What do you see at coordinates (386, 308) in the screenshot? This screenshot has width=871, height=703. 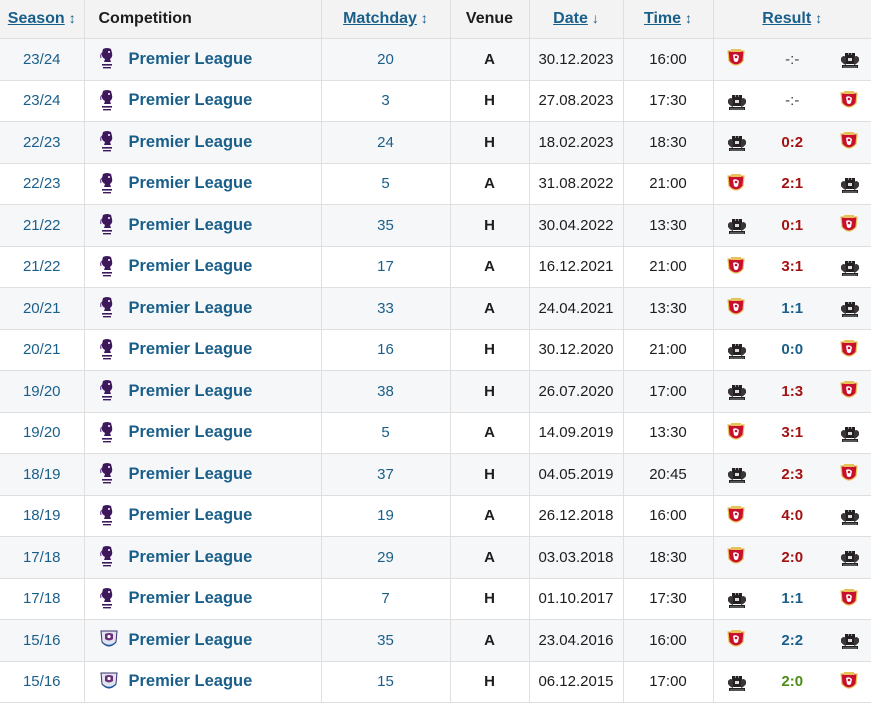 I see `matchday-cell: 33` at bounding box center [386, 308].